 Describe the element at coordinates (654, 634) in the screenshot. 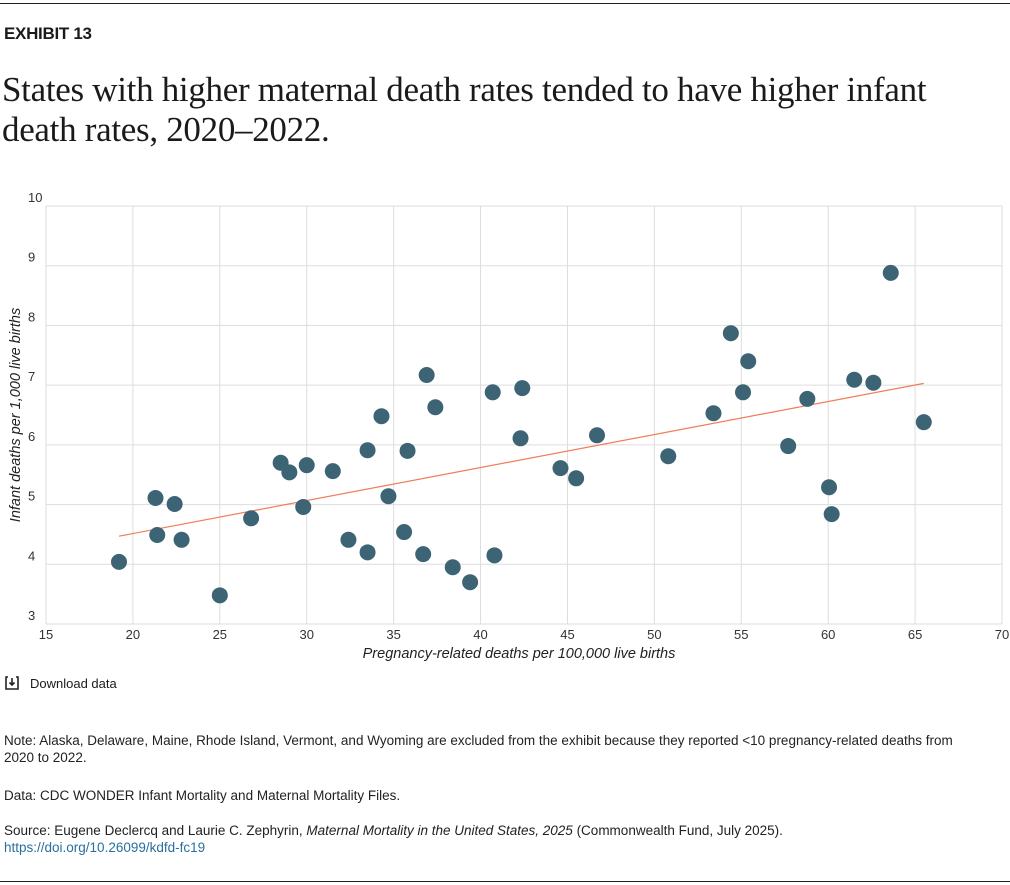

I see `x-tick-label: 50` at that location.